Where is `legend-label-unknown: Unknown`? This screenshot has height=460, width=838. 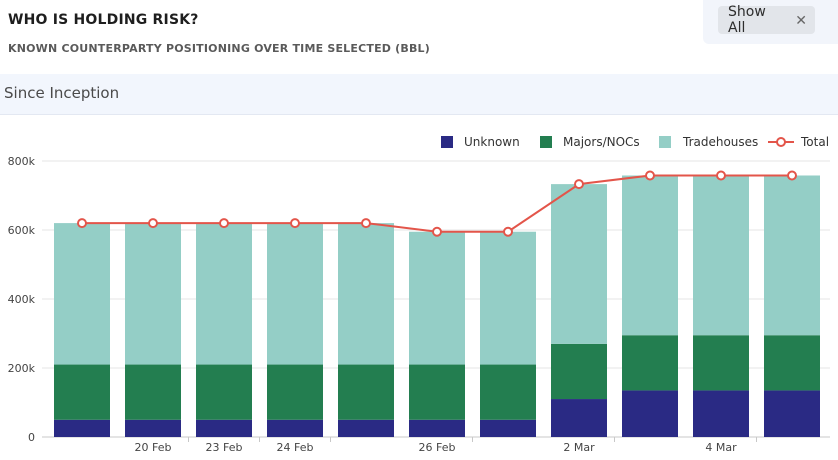 legend-label-unknown: Unknown is located at coordinates (492, 142).